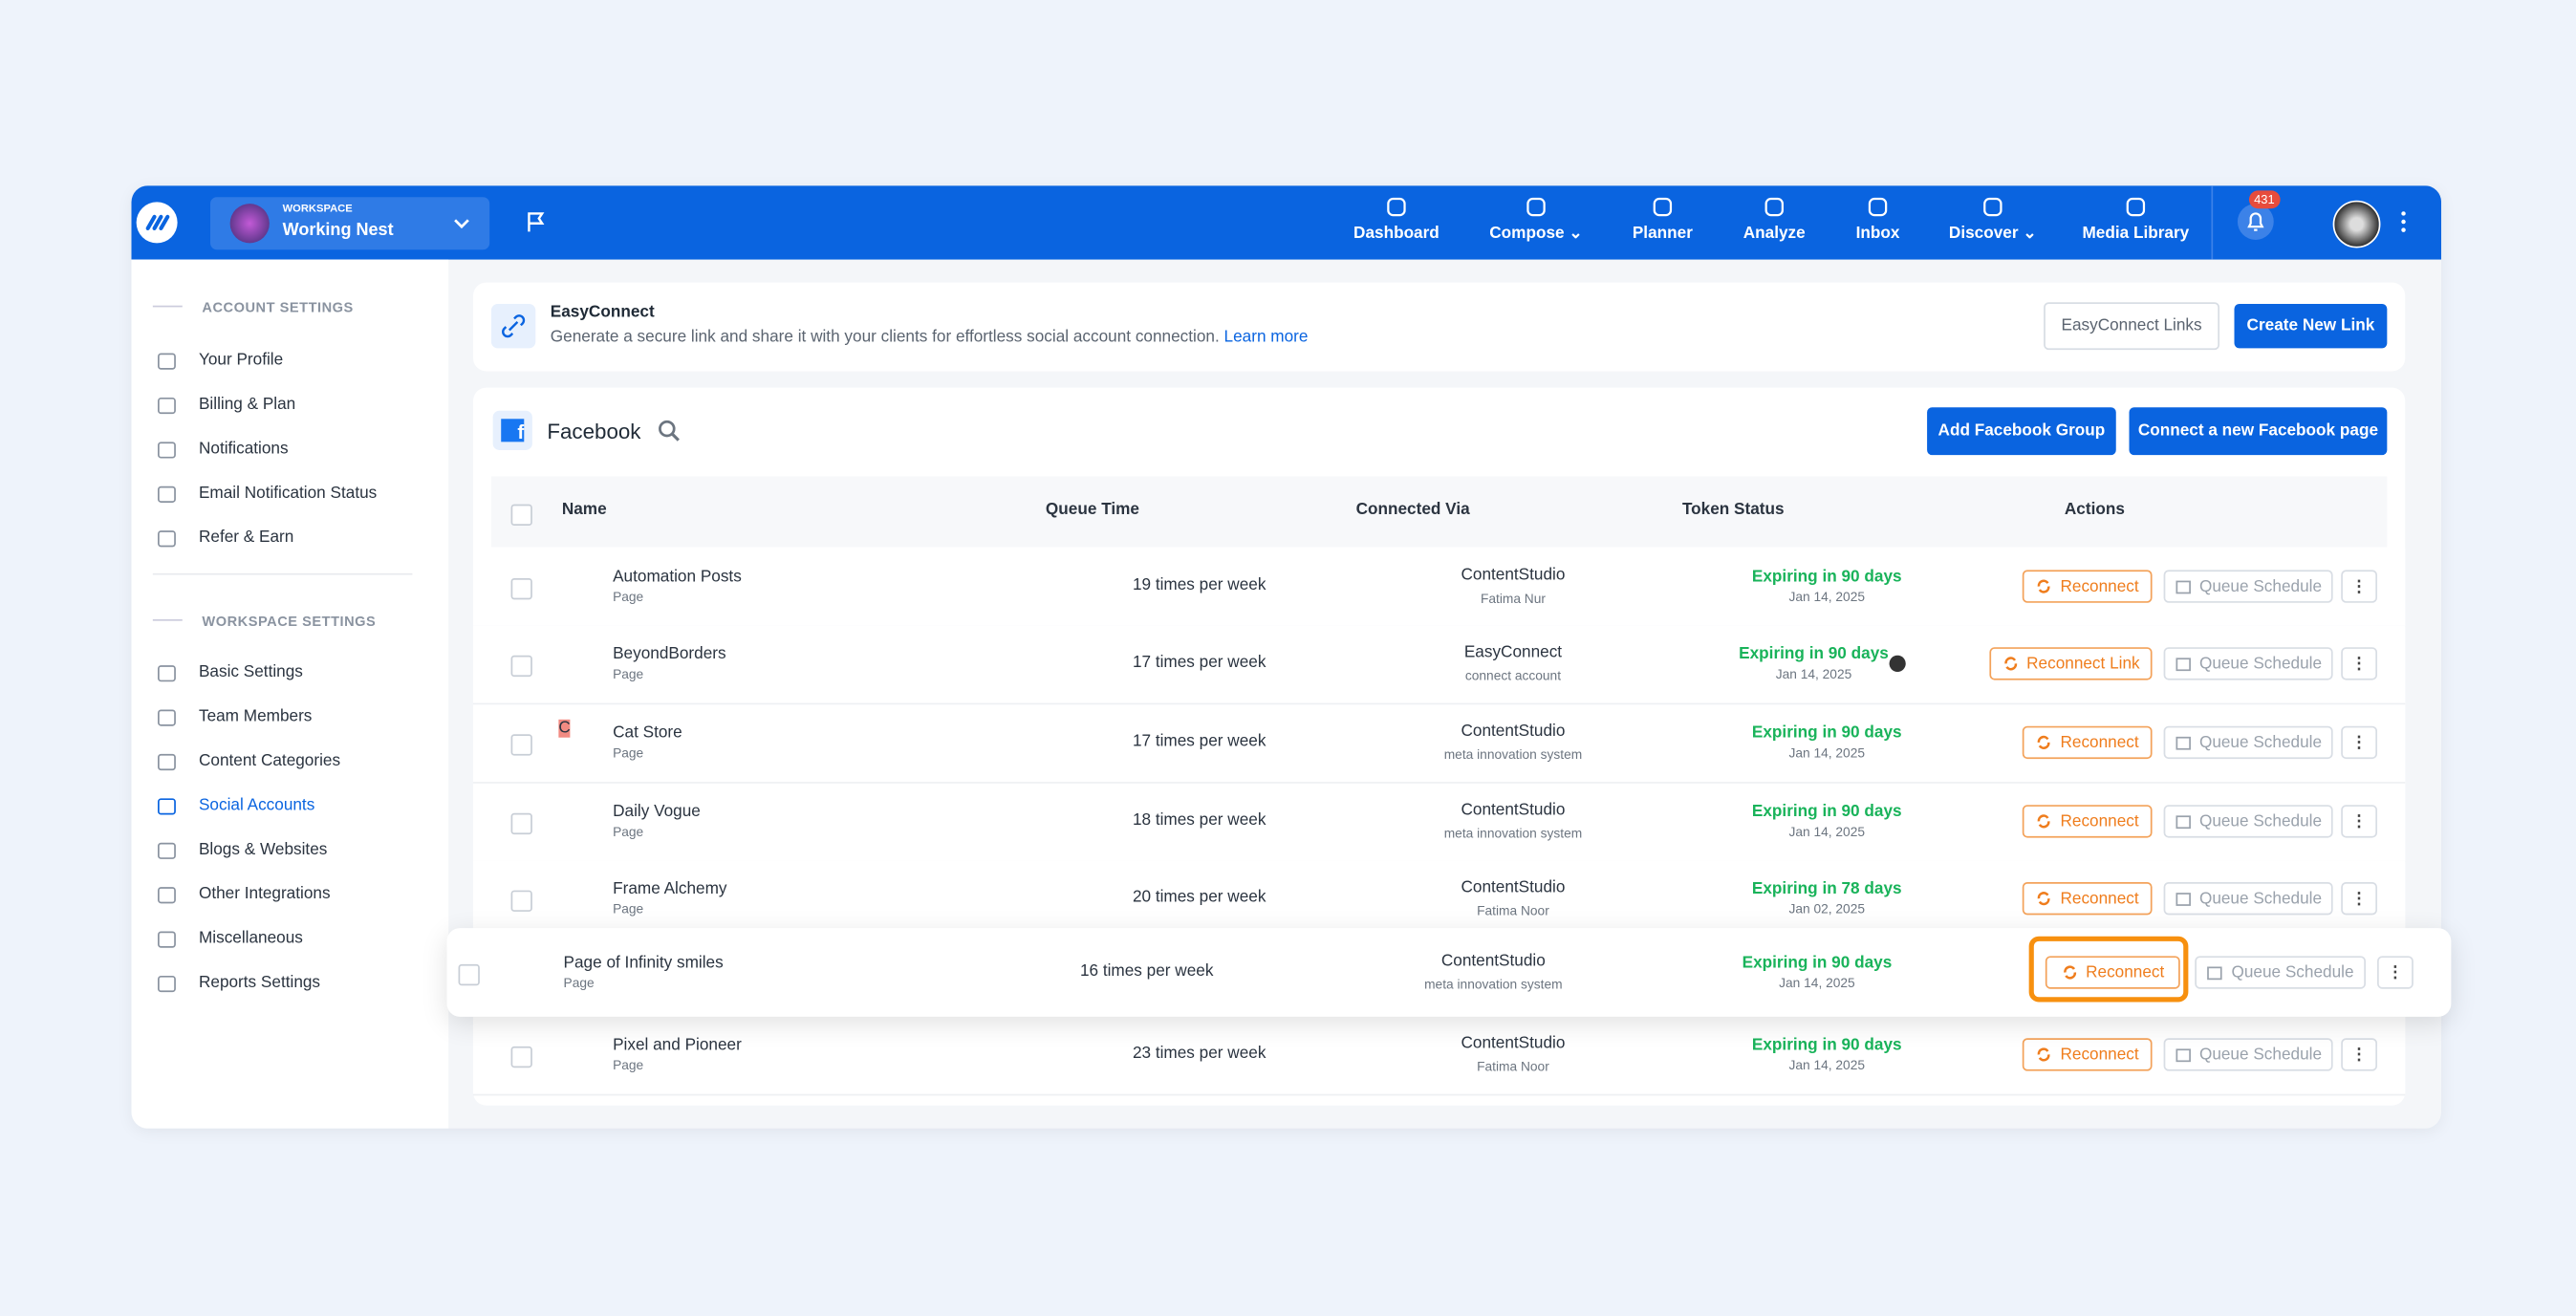  Describe the element at coordinates (2255, 222) in the screenshot. I see `notifications` at that location.